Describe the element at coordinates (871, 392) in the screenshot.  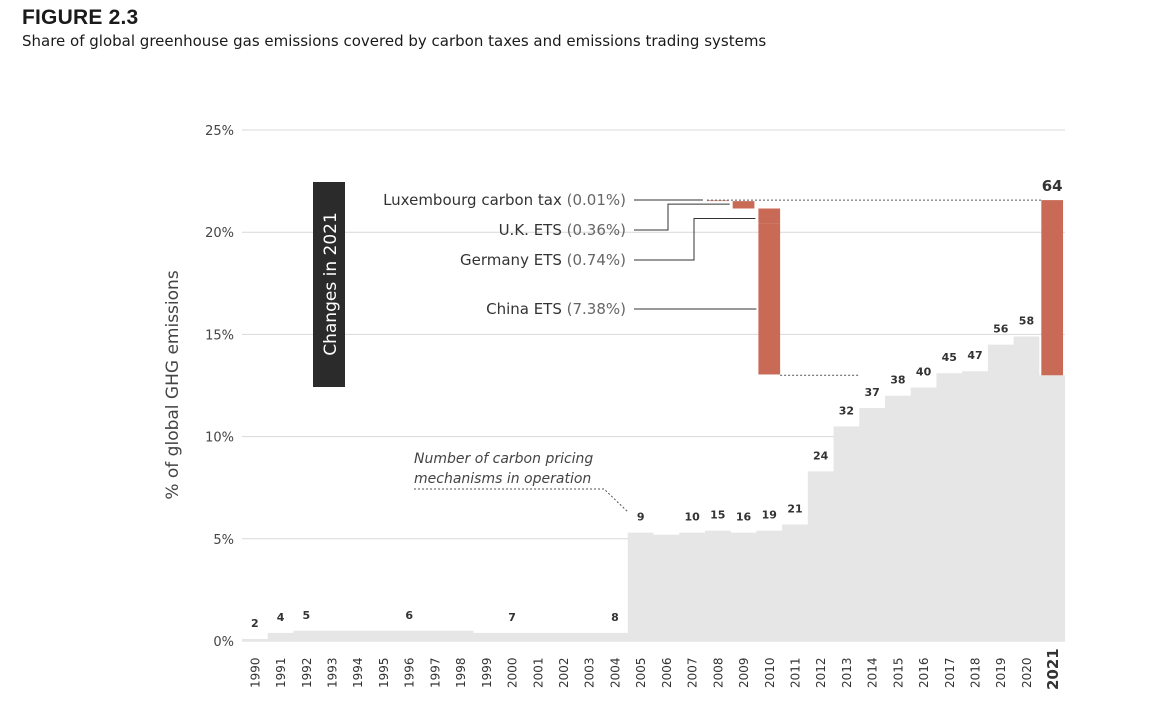
I see `mechanism-count-label: 37` at that location.